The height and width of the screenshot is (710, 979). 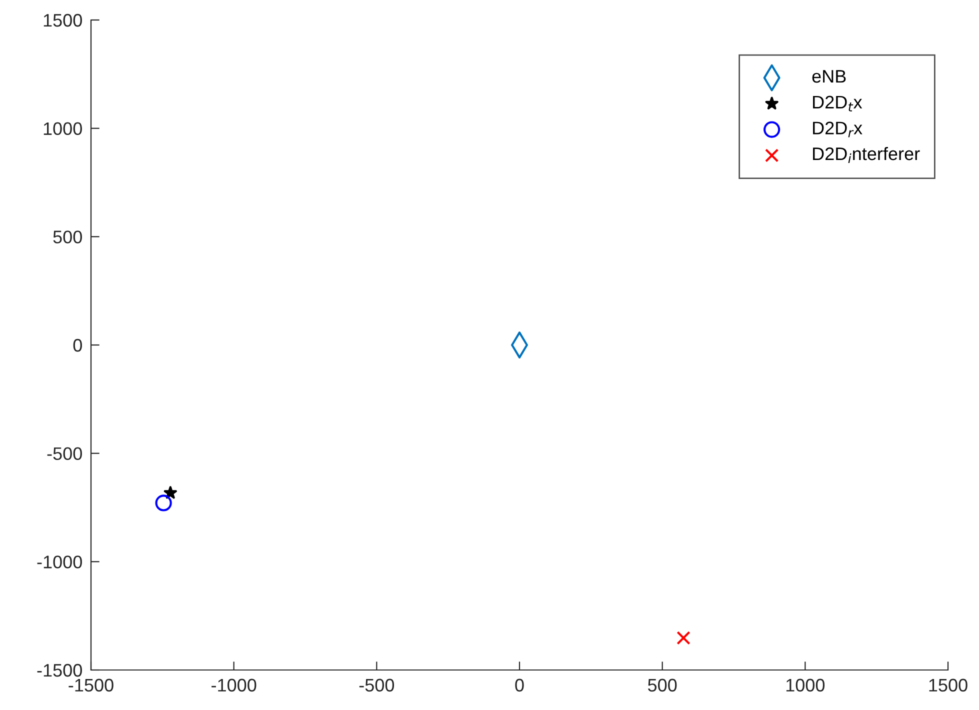 What do you see at coordinates (63, 20) in the screenshot?
I see `y-tick-label: 1500` at bounding box center [63, 20].